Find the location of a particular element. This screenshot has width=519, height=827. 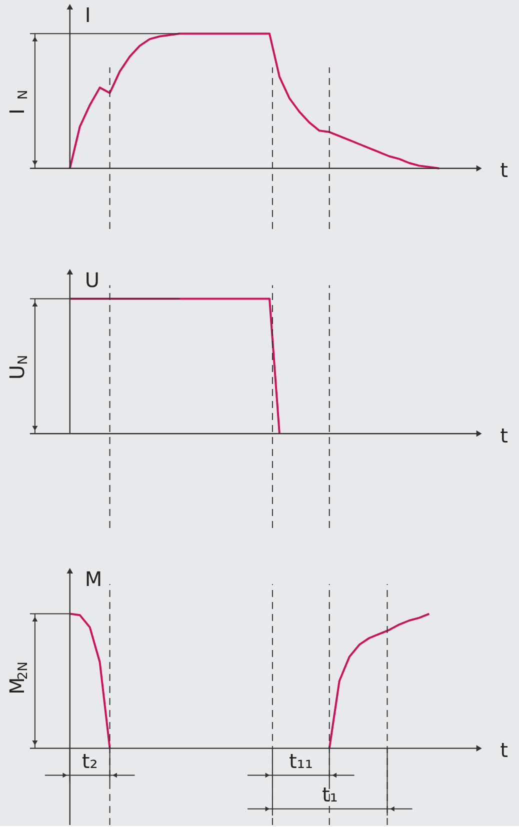

text: t₂ is located at coordinates (90, 760).